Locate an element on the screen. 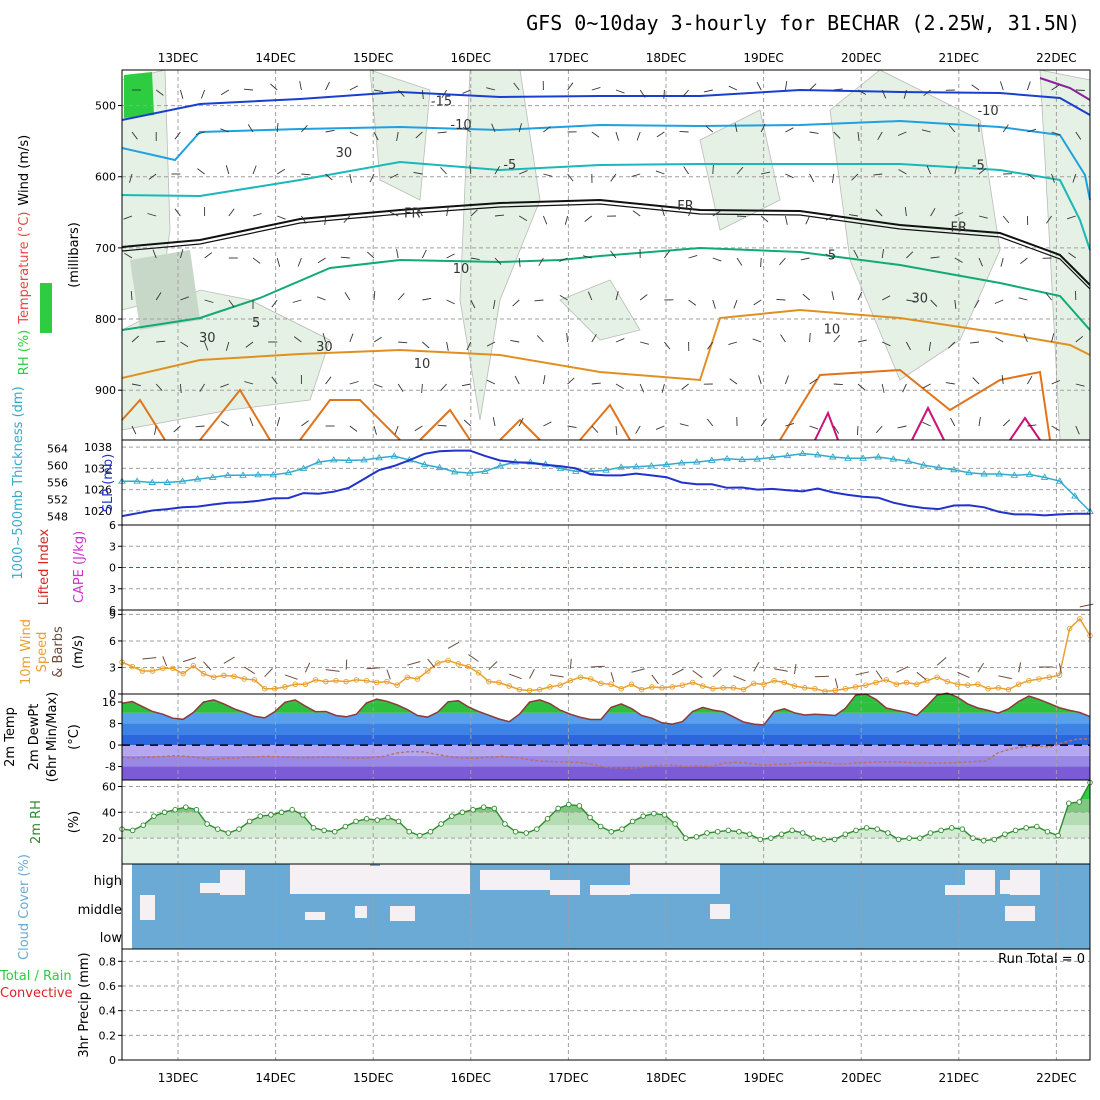  date-label-top: 16DEC is located at coordinates (471, 58).